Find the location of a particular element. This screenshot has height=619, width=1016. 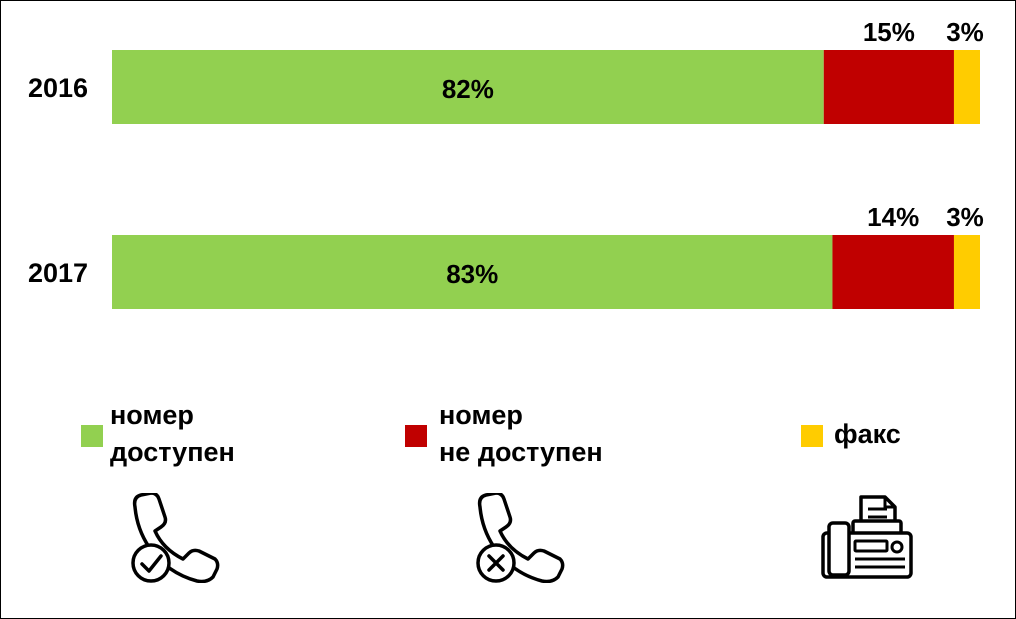

data-label-2017-series-1: 14% is located at coordinates (893, 217).